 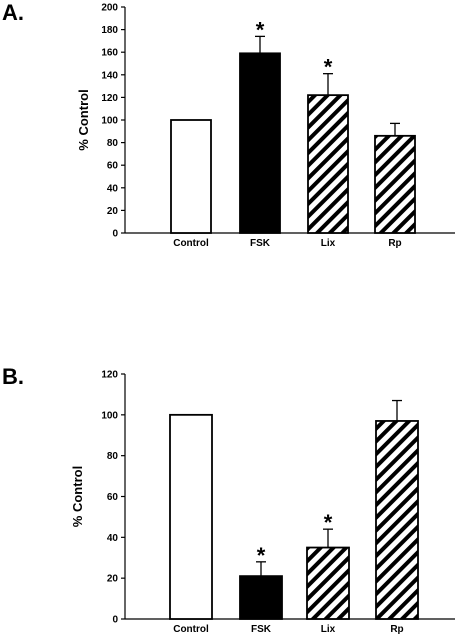 I want to click on y-tick-label: 140, so click(x=109, y=75).